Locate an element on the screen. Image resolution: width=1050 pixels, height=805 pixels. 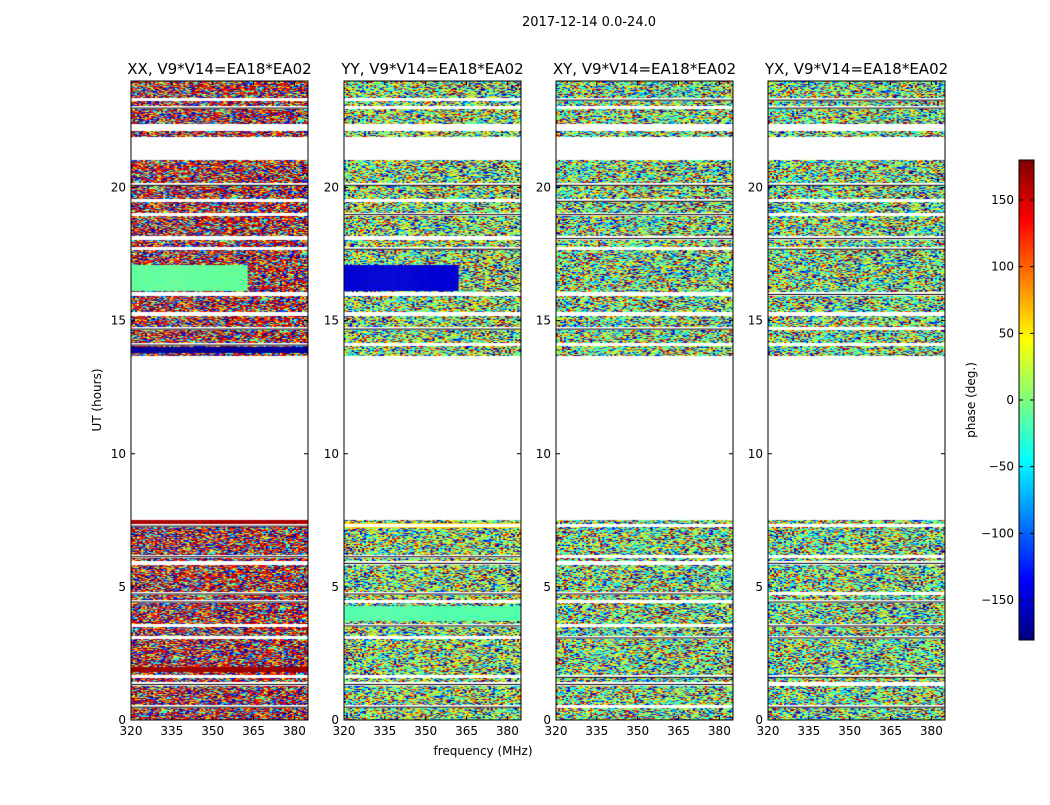
colorbar: −150 −100 −50 0 50 100 150 is located at coordinates (1008, 400).